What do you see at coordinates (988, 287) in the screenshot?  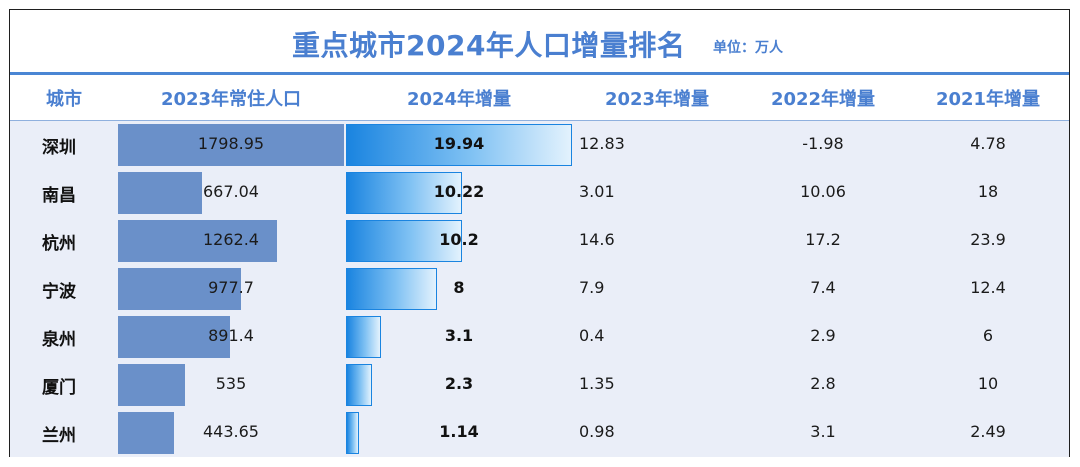 I see `inc2021-value: 12.4` at bounding box center [988, 287].